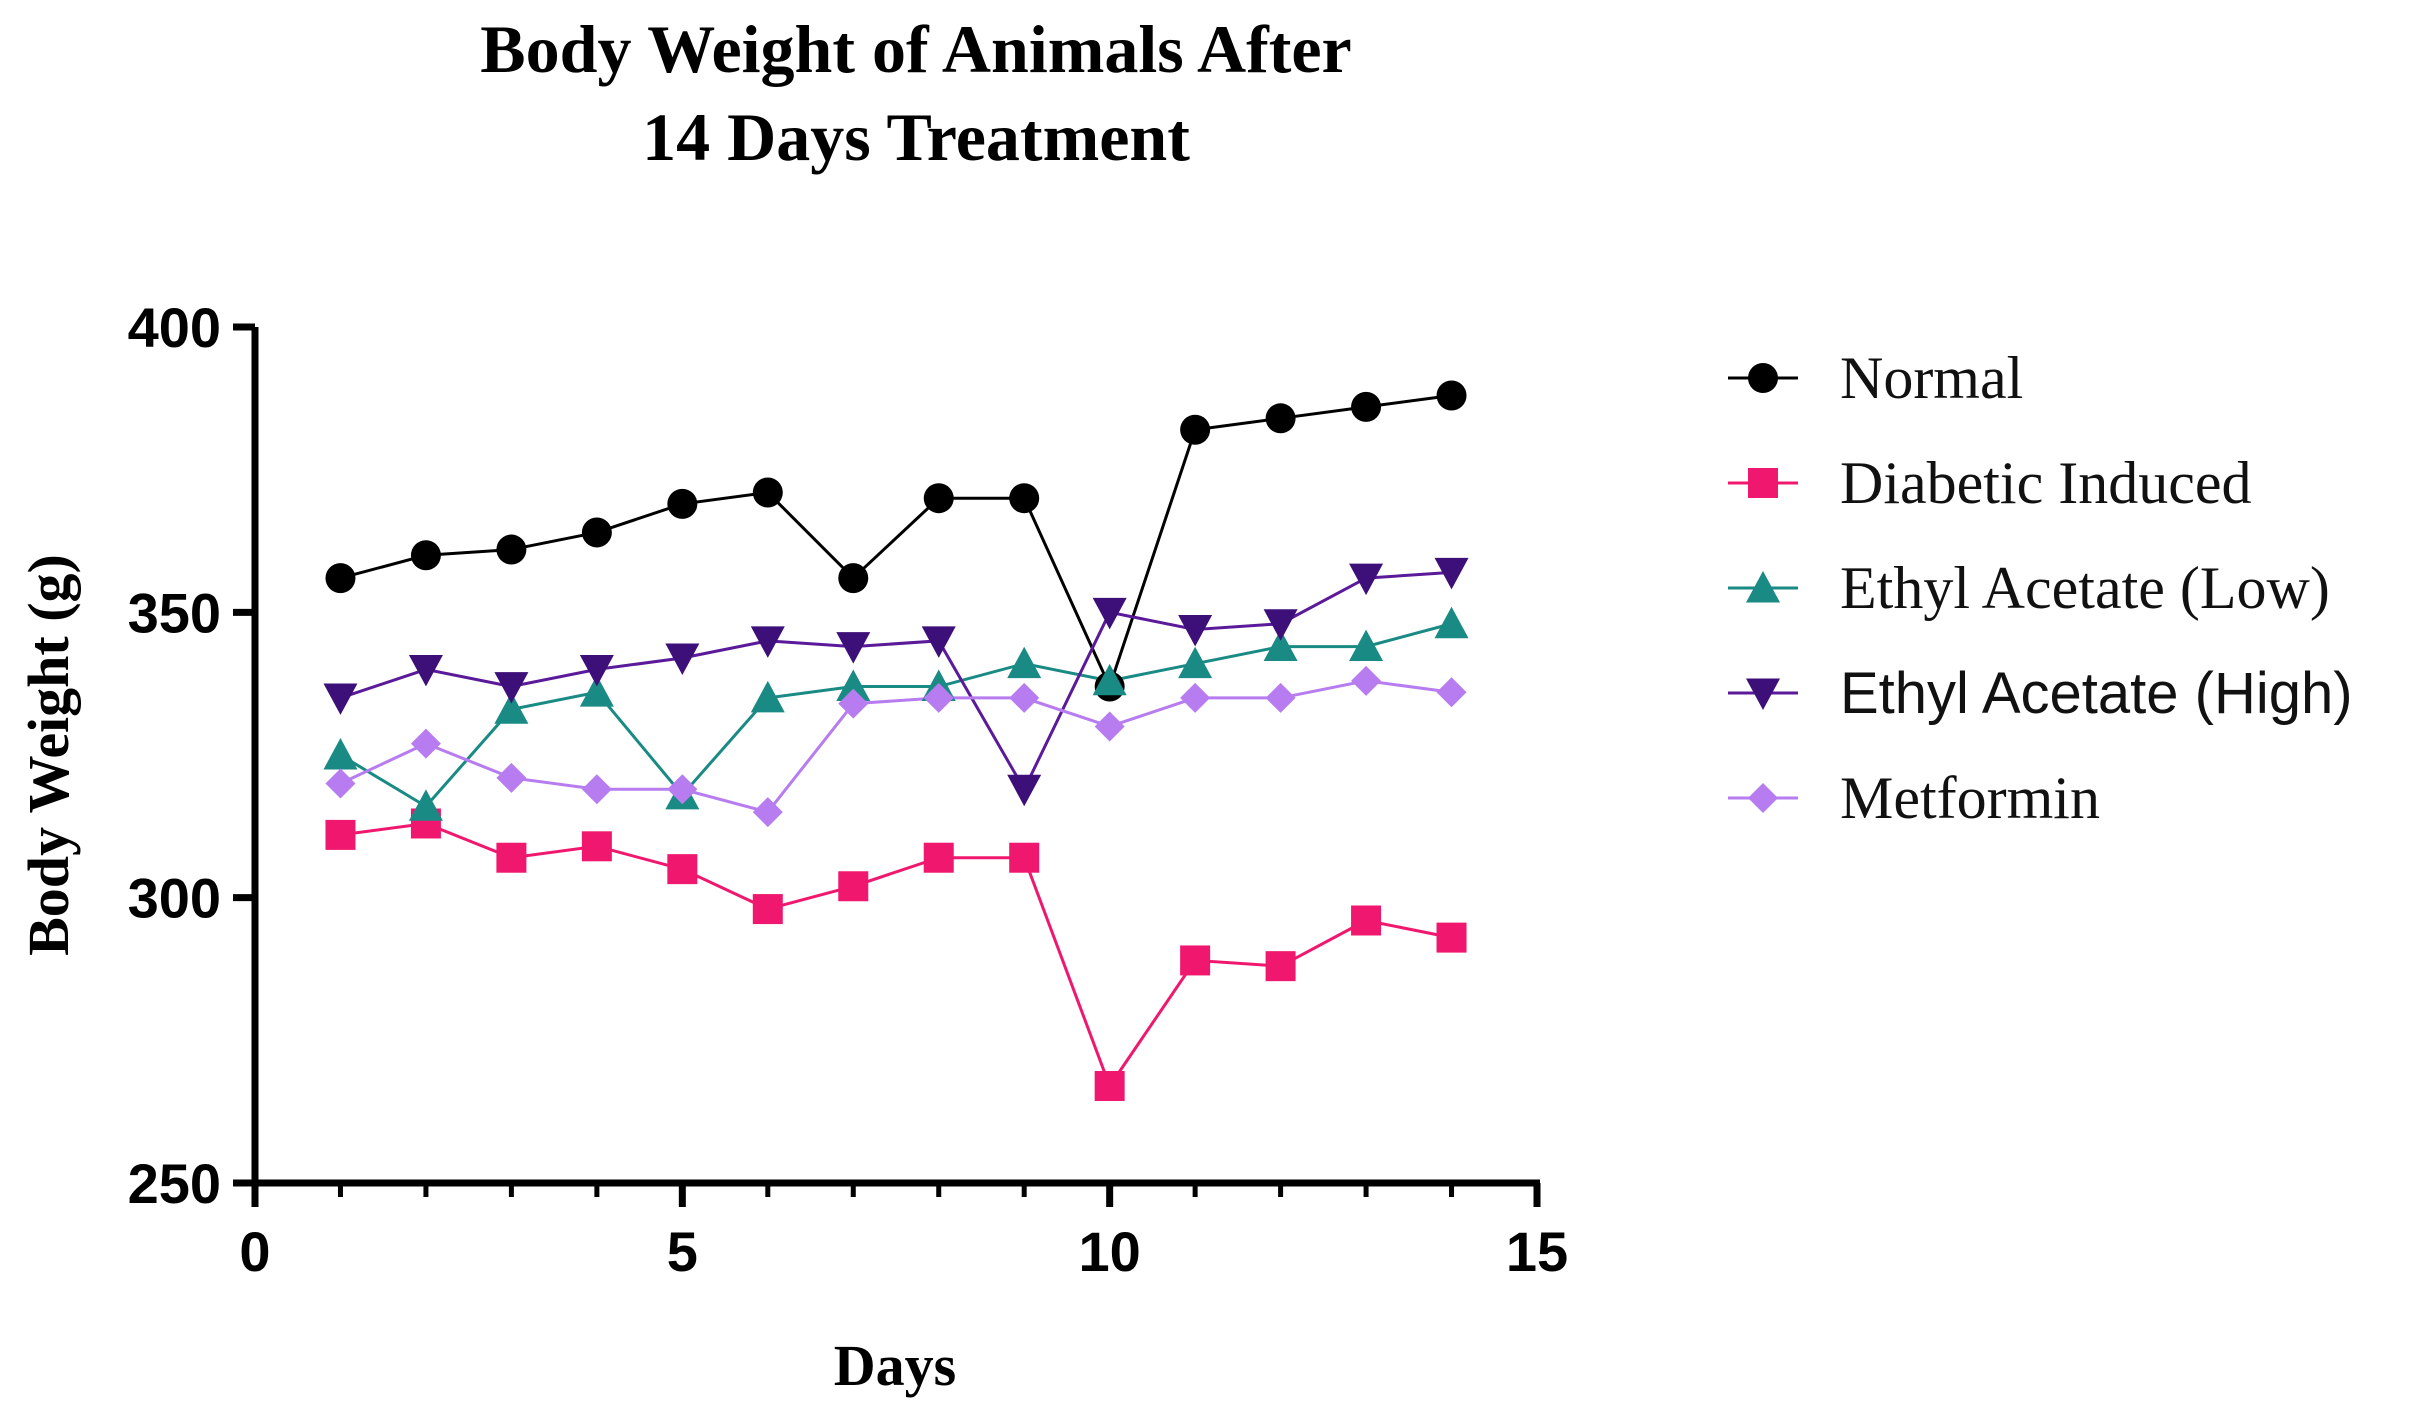 This screenshot has width=2436, height=1409. I want to click on x-tick-label: 5, so click(682, 1251).